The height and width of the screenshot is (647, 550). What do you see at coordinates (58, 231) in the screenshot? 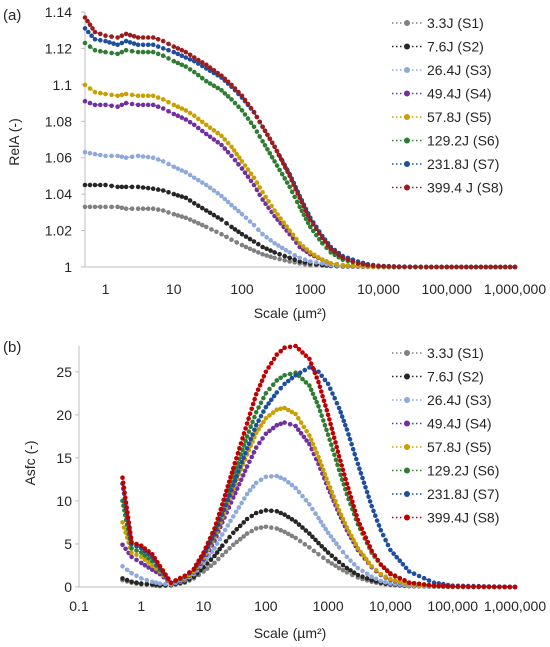
I see `y-tick-label: 1.02` at bounding box center [58, 231].